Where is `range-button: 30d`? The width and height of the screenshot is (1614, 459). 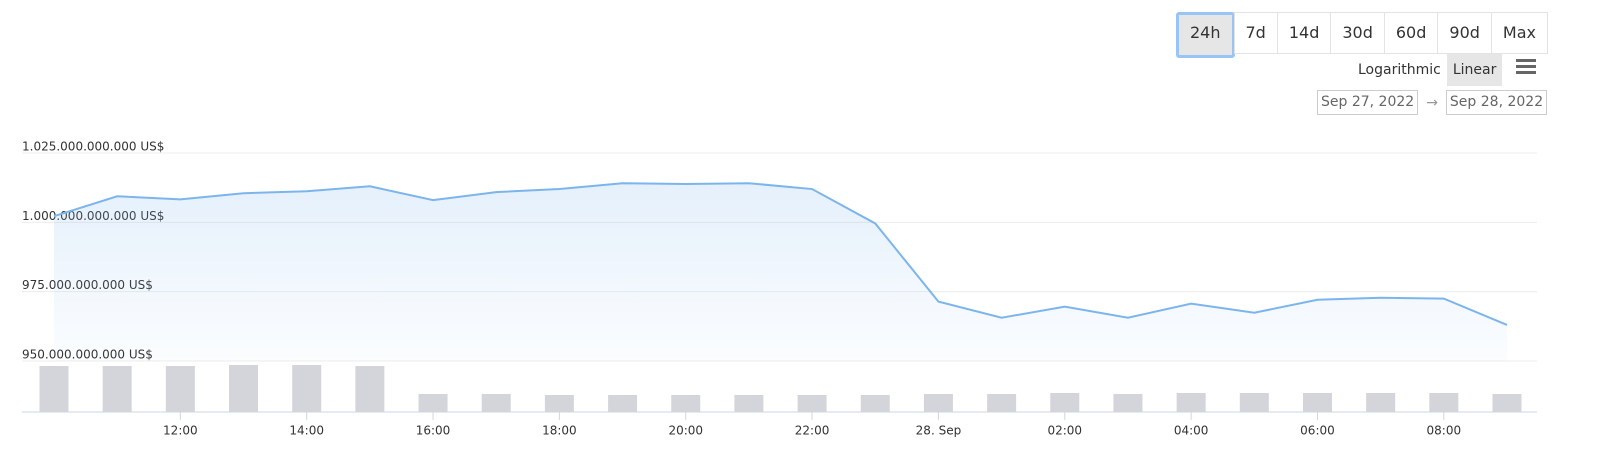
range-button: 30d is located at coordinates (1357, 33).